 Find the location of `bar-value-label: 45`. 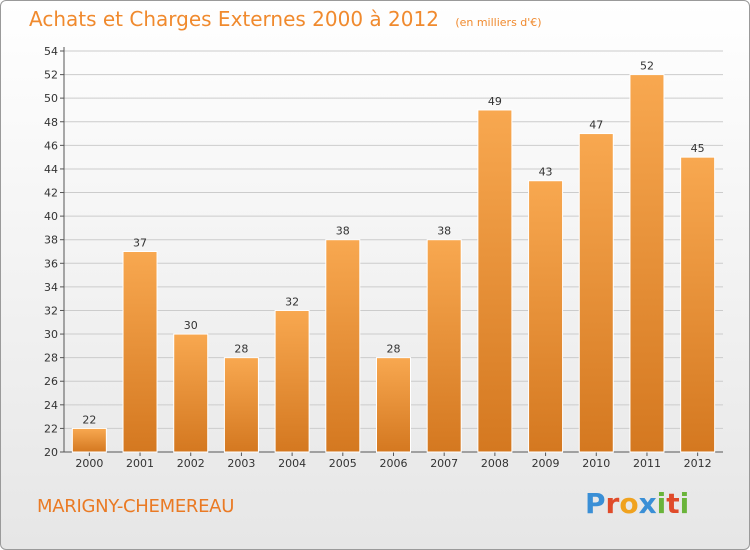

bar-value-label: 45 is located at coordinates (698, 148).